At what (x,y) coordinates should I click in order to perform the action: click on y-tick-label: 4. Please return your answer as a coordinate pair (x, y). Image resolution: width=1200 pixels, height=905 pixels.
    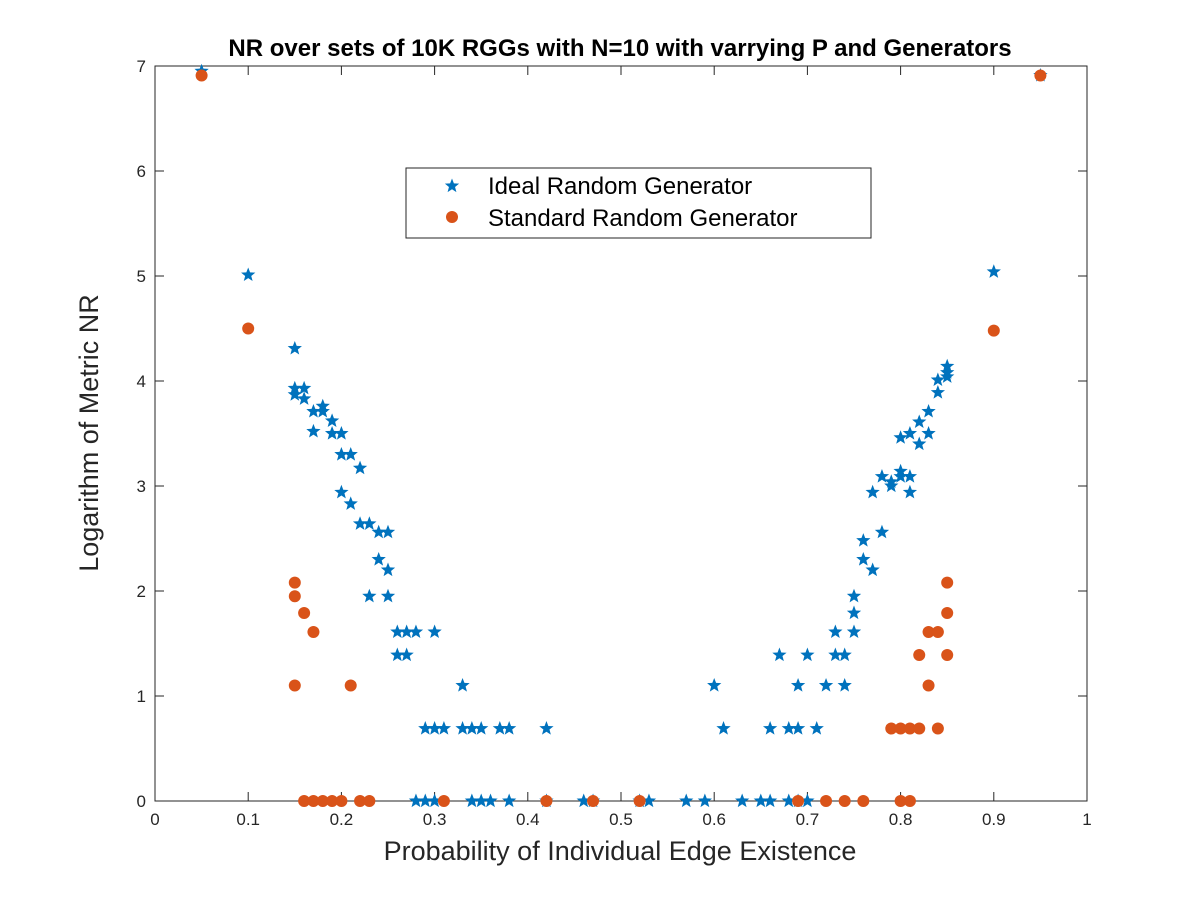
    Looking at the image, I should click on (141, 381).